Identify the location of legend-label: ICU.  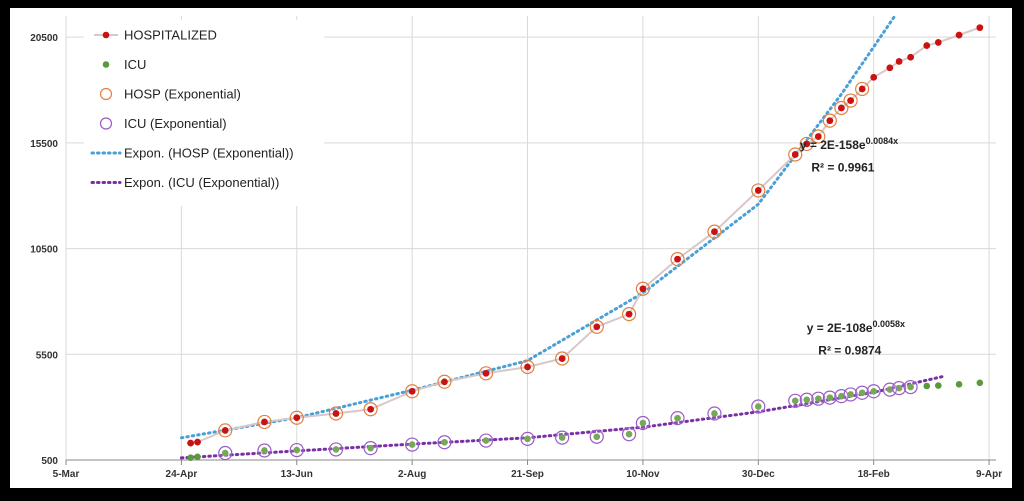
(135, 64).